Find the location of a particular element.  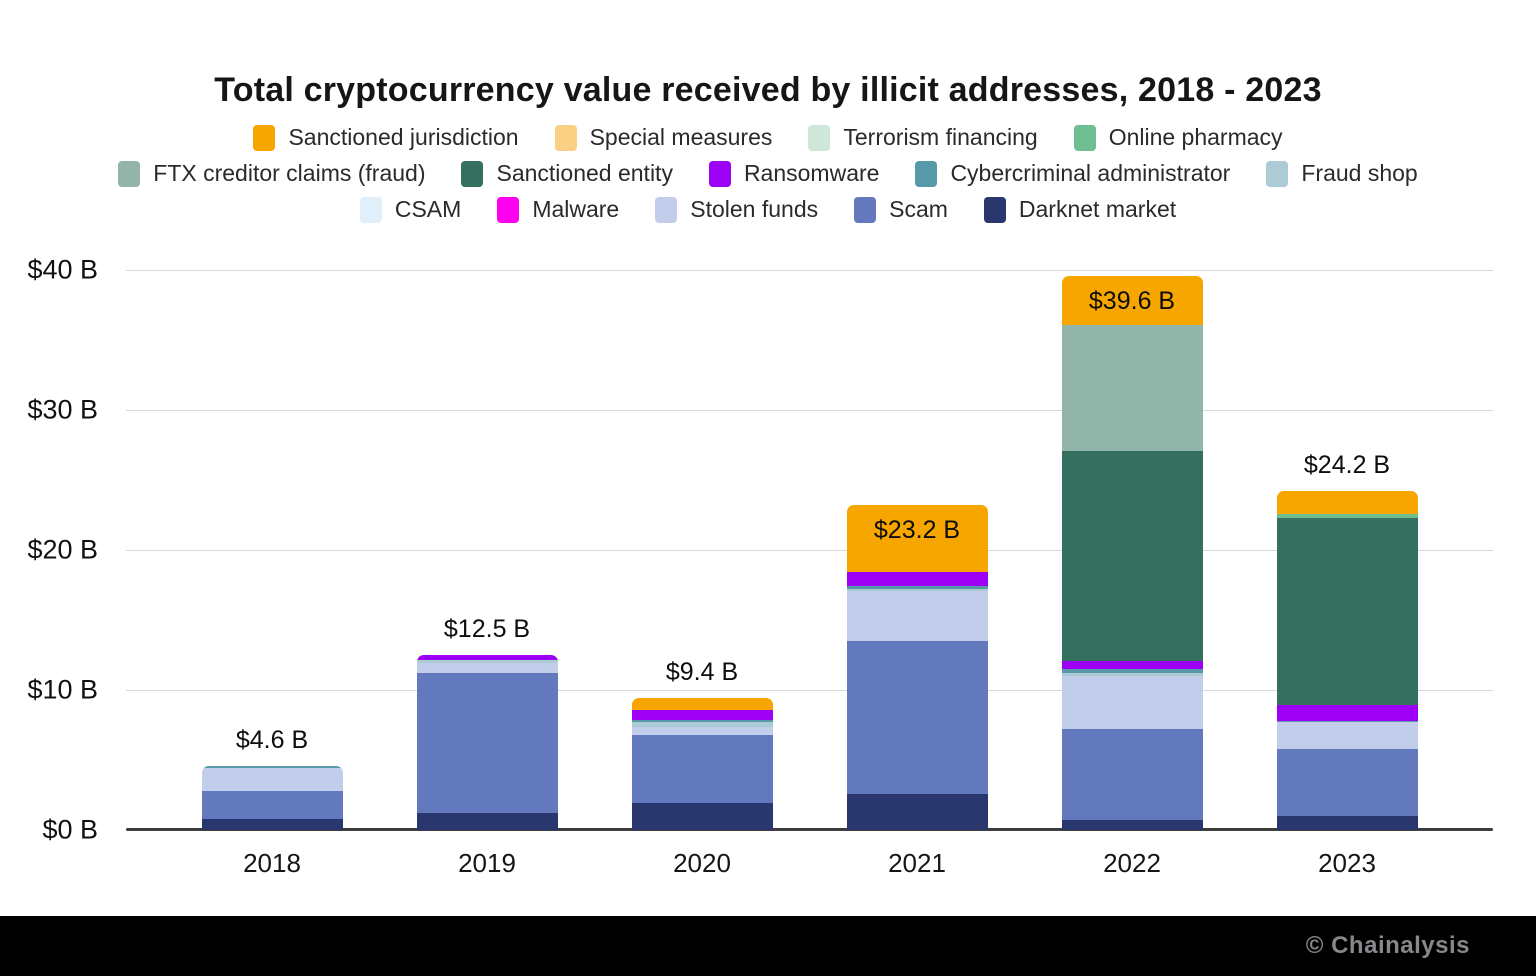

legend-item: Cybercriminal administrator is located at coordinates (1072, 173).